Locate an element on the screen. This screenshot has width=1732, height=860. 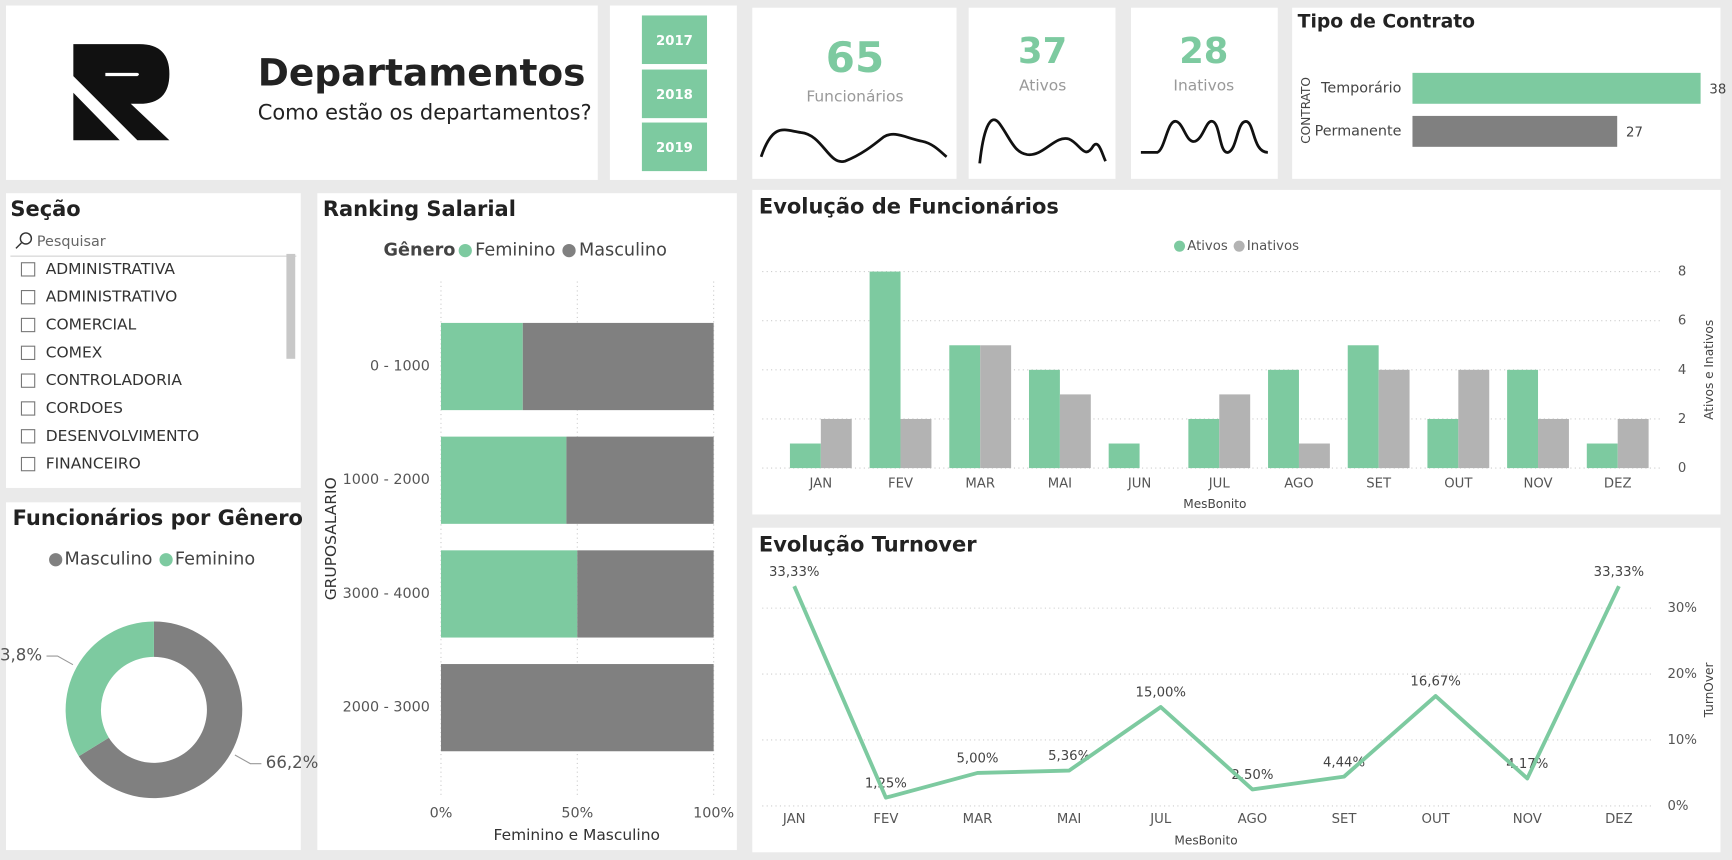
kpi-panel is located at coordinates (854, 93).